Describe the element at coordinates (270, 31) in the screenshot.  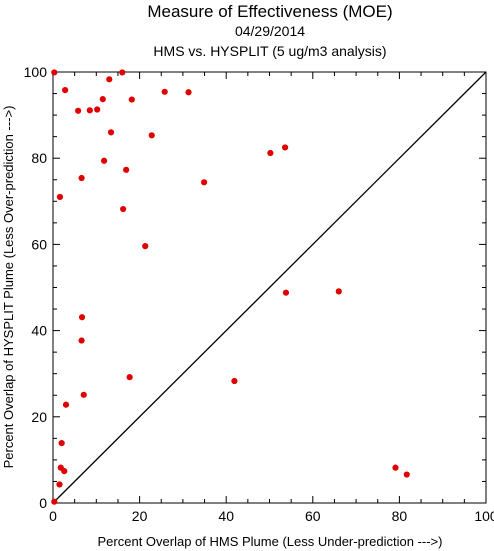
I see `chart-subtitle: 04/29/2014` at that location.